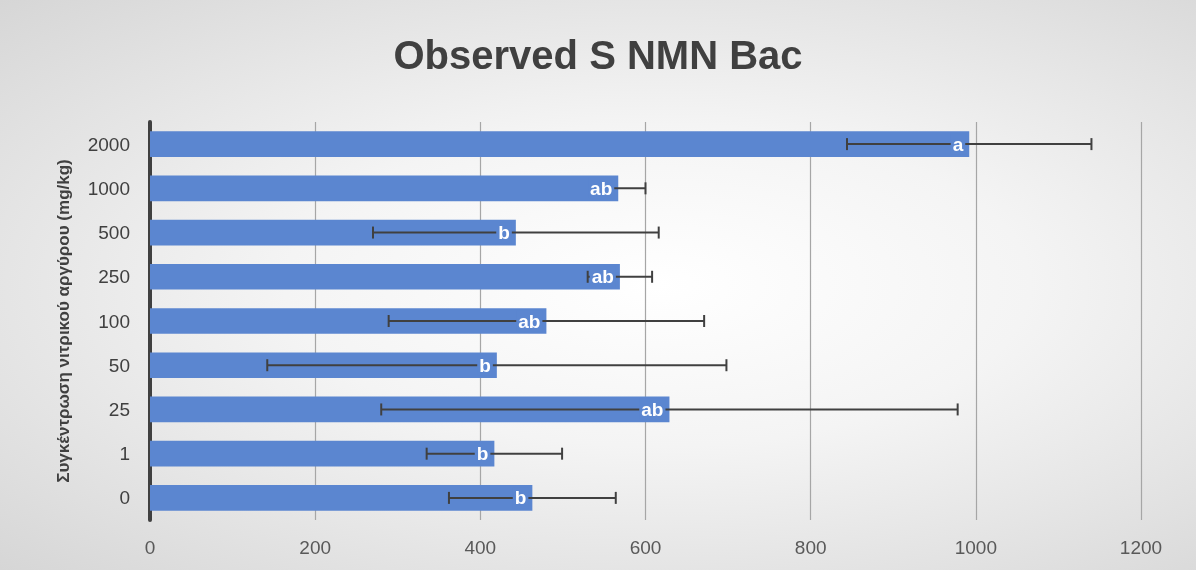 This screenshot has height=570, width=1196. What do you see at coordinates (119, 365) in the screenshot?
I see `y-tick-label: 50` at bounding box center [119, 365].